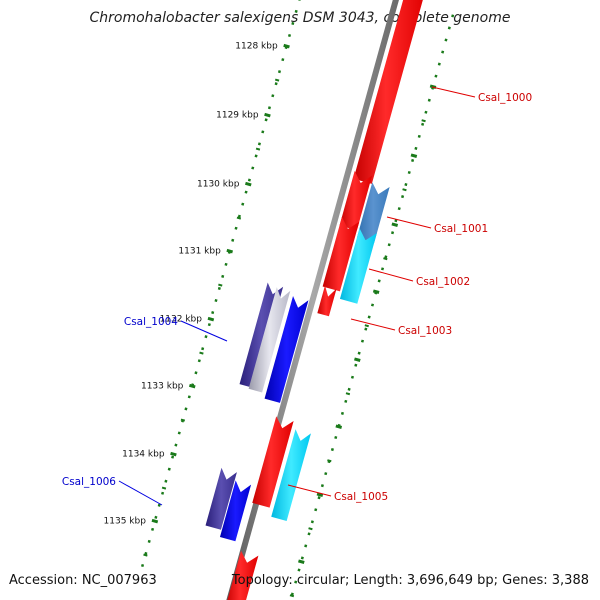 The width and height of the screenshot is (600, 600). What do you see at coordinates (83, 580) in the screenshot?
I see `accession-text: Accession: NC_007963` at bounding box center [83, 580].